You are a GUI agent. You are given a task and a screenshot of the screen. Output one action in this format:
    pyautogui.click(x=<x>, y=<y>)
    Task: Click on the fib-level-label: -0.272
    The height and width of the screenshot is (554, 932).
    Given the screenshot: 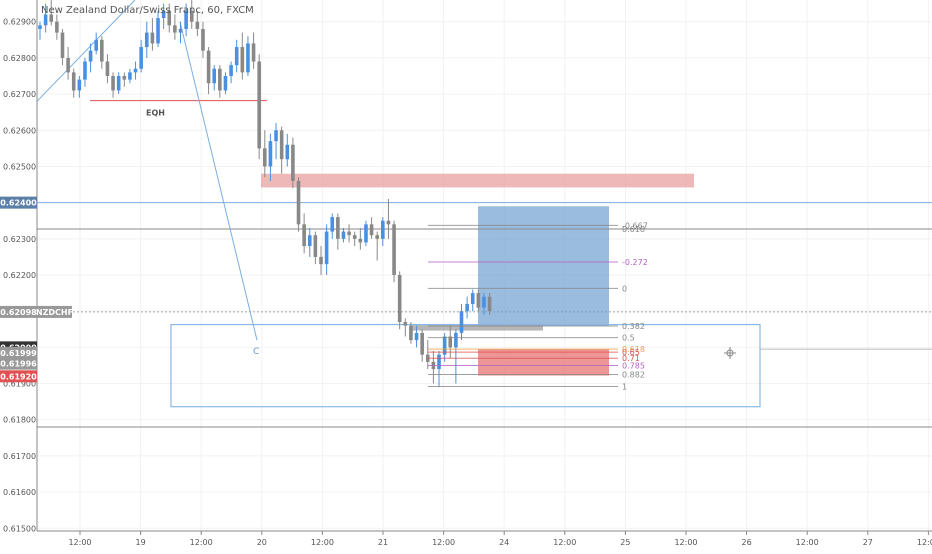 What is the action you would take?
    pyautogui.click(x=635, y=262)
    